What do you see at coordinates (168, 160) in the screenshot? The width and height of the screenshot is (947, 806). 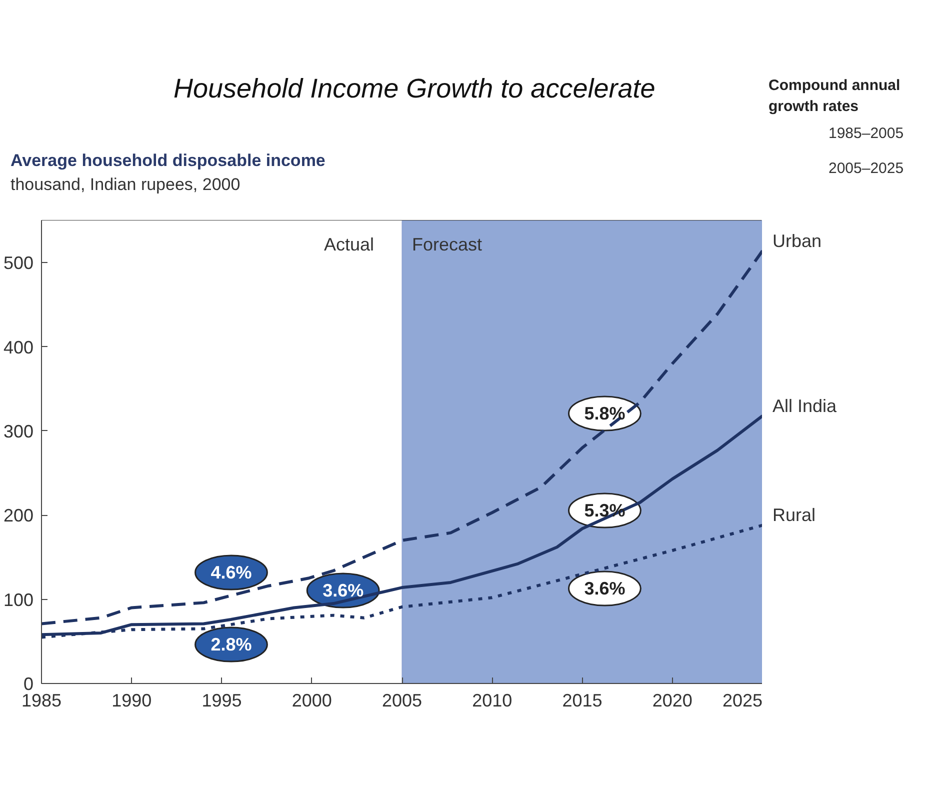 I see `chart-subtitle: Average household disposable income` at bounding box center [168, 160].